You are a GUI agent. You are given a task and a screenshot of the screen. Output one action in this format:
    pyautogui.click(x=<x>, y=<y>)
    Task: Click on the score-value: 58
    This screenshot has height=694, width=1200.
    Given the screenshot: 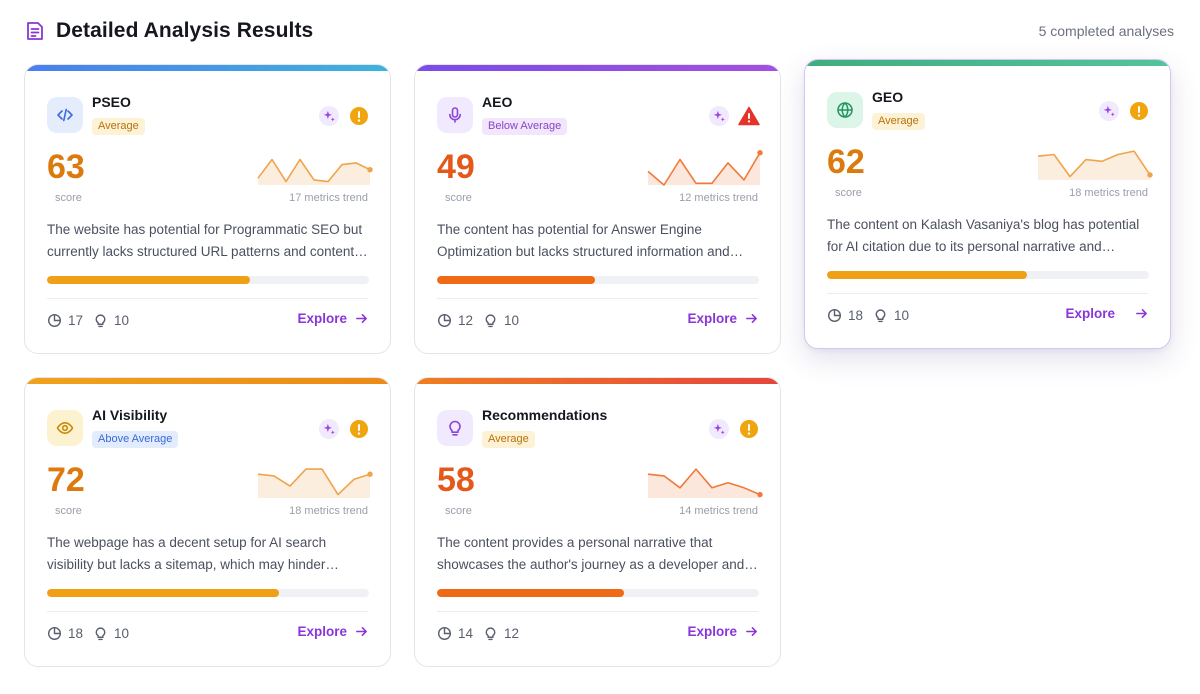 What is the action you would take?
    pyautogui.click(x=456, y=480)
    